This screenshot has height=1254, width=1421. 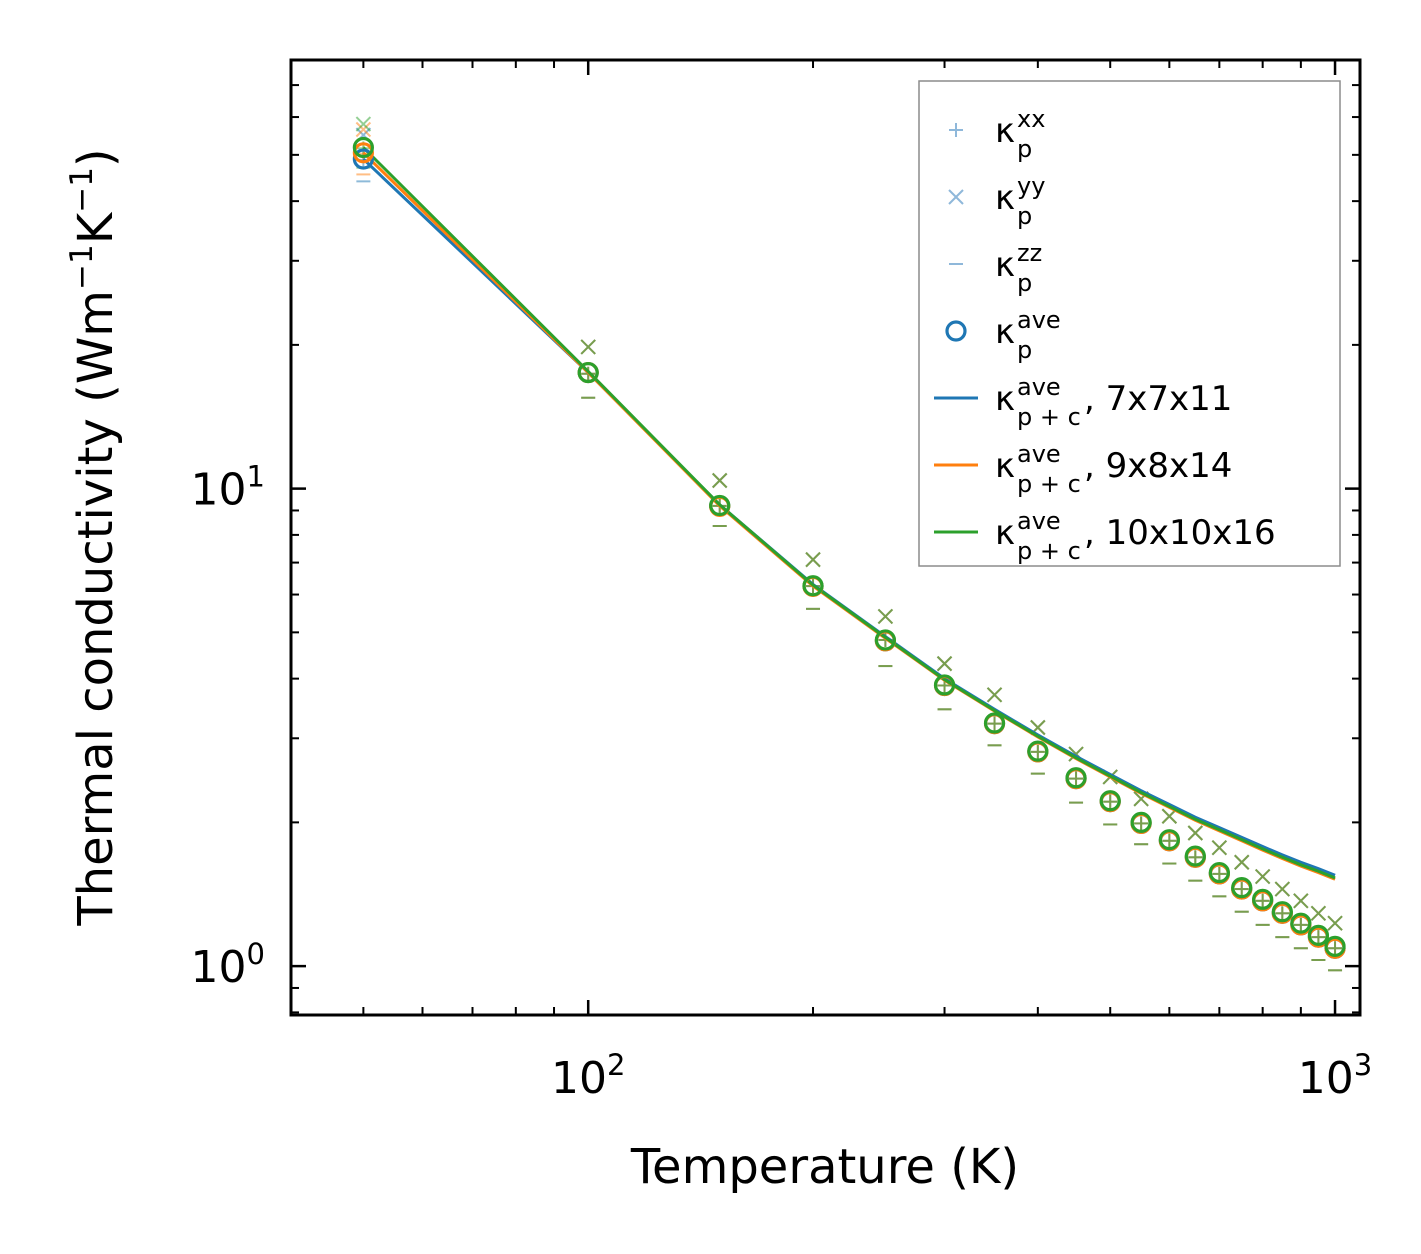 What do you see at coordinates (956, 197) in the screenshot?
I see `legend-marker-yy-p` at bounding box center [956, 197].